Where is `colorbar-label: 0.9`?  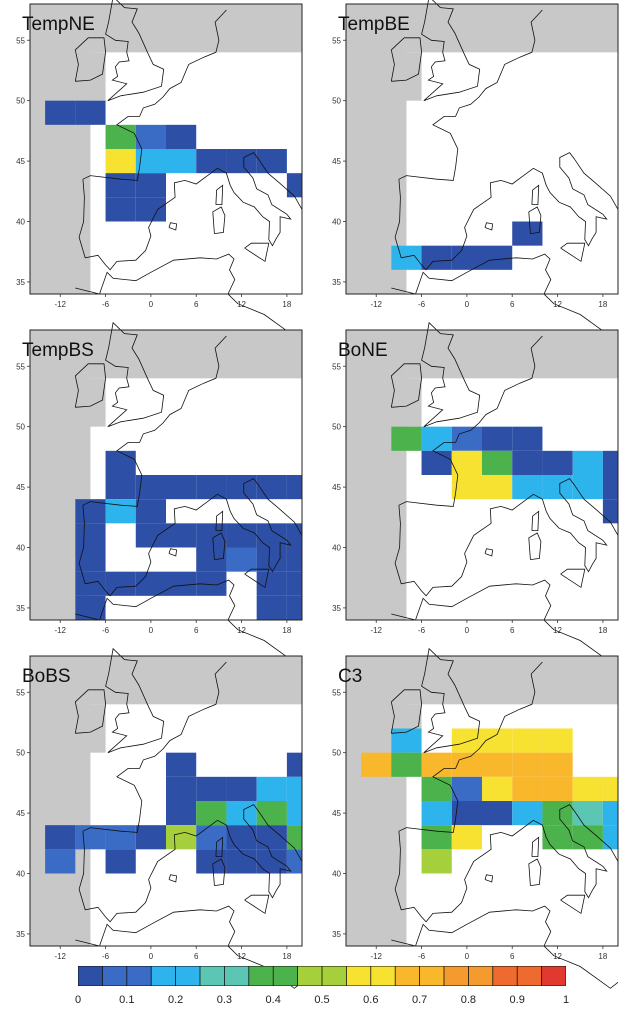 colorbar-label: 0.9 is located at coordinates (517, 1000).